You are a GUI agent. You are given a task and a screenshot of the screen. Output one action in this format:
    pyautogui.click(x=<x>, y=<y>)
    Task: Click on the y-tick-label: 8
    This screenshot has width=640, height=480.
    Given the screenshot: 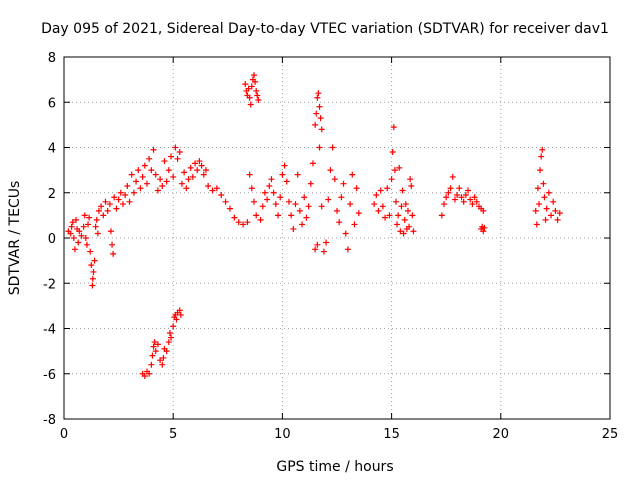 What is the action you would take?
    pyautogui.click(x=52, y=58)
    